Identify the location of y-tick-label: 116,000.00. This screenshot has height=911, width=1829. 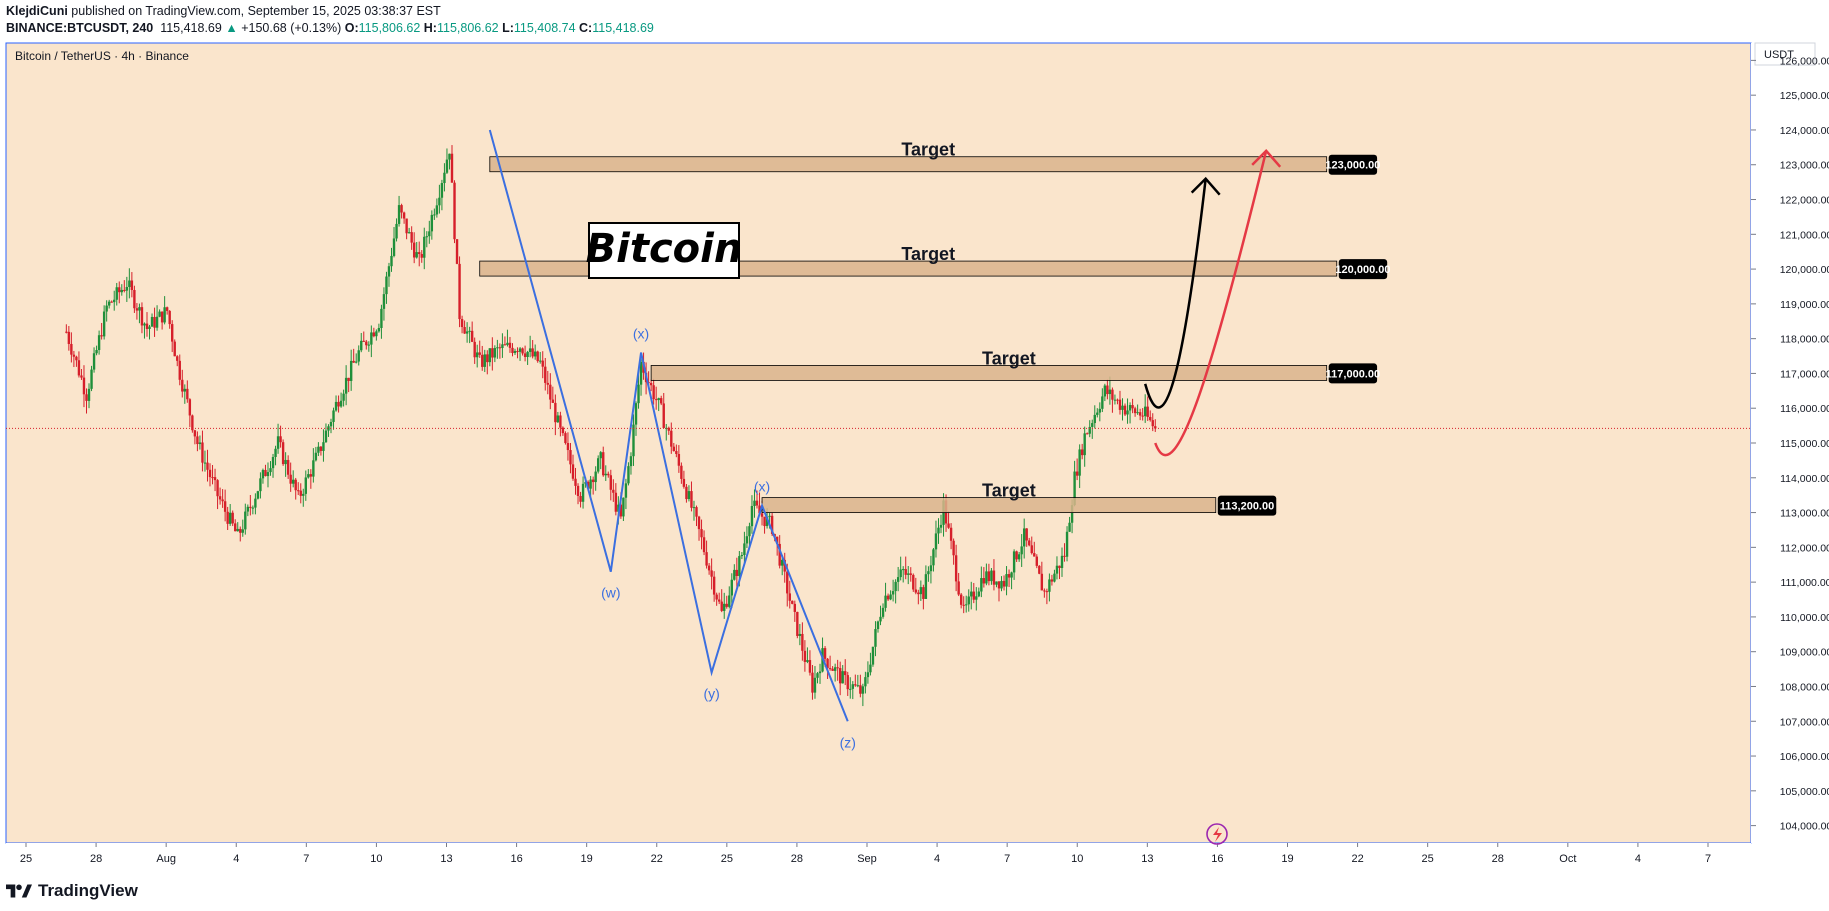
(1804, 409).